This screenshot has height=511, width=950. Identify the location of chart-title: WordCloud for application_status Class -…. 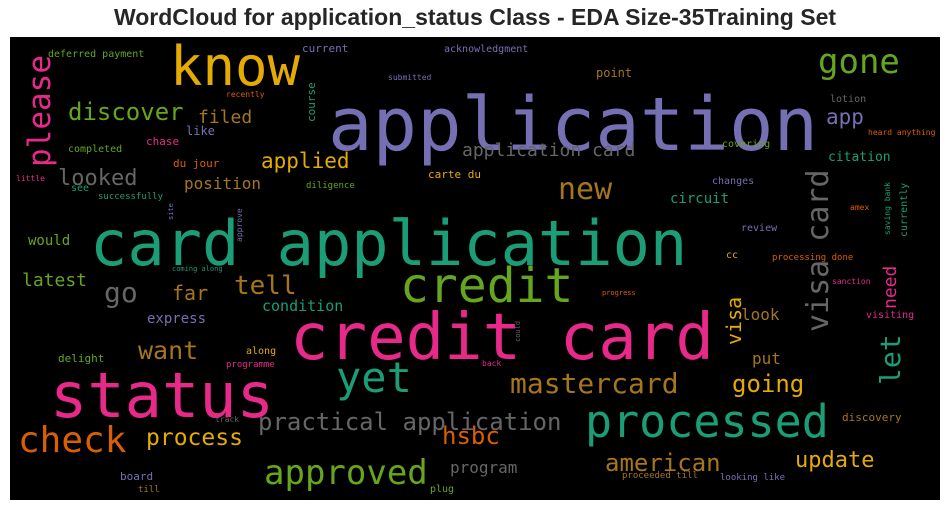
(475, 17).